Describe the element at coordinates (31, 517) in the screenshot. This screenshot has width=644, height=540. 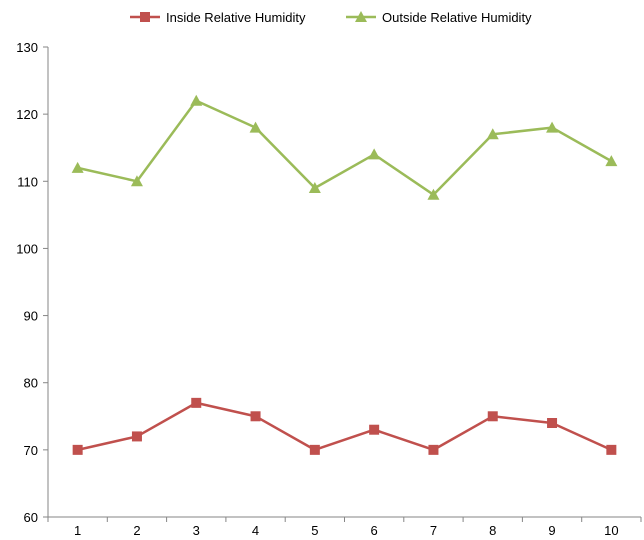
I see `y-tick-label: 60` at that location.